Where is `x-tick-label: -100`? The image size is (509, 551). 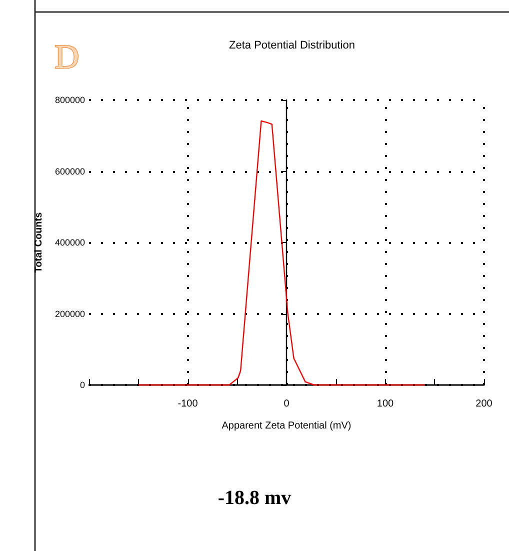
x-tick-label: -100 is located at coordinates (188, 404).